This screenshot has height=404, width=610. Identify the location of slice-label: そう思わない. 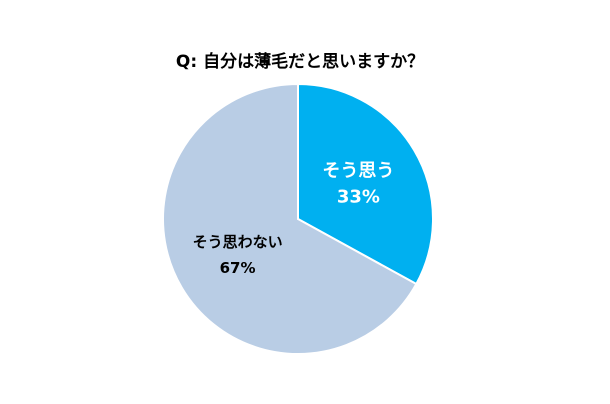
(238, 242).